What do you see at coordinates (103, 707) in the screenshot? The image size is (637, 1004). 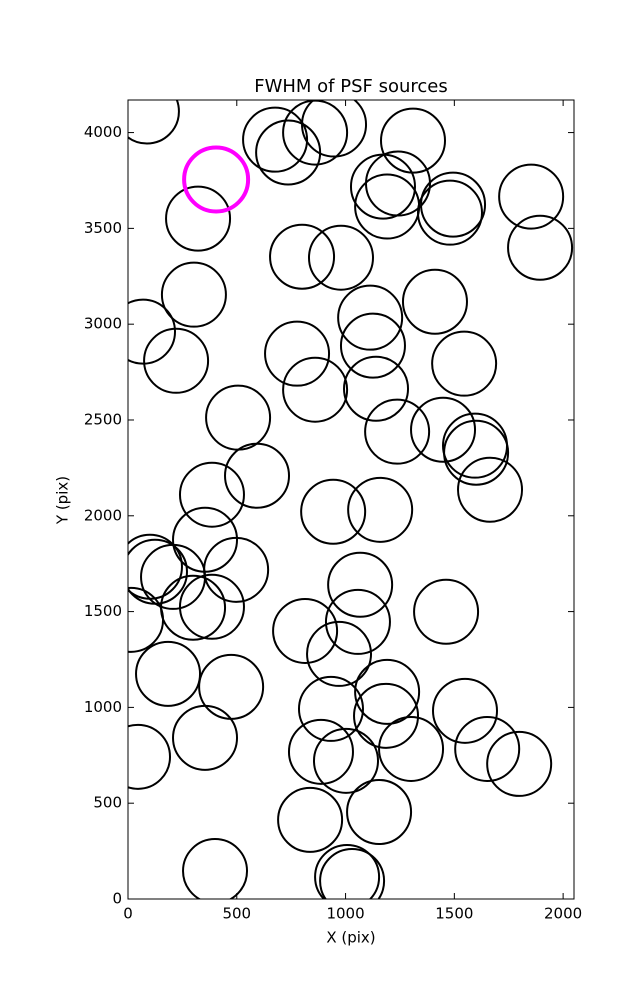 I see `y-tick-label: 1000` at bounding box center [103, 707].